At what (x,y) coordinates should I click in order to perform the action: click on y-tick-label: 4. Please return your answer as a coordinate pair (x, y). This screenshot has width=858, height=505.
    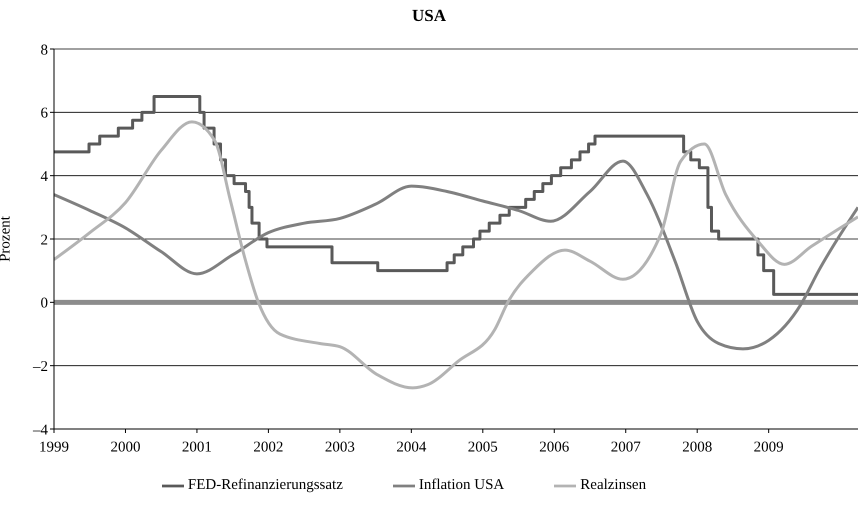
    Looking at the image, I should click on (44, 176).